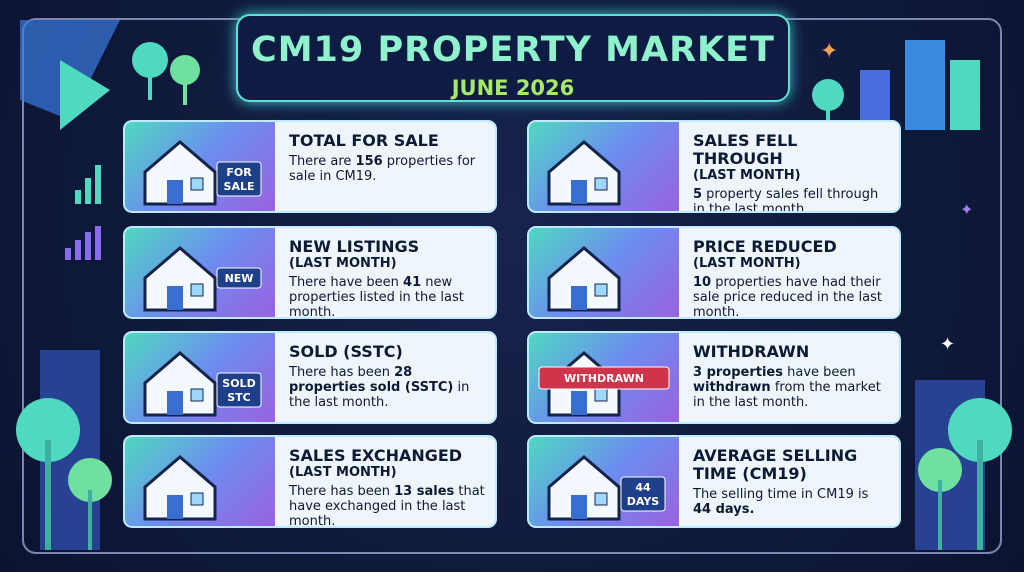  I want to click on card-title: SALES EXCHANGED, so click(376, 455).